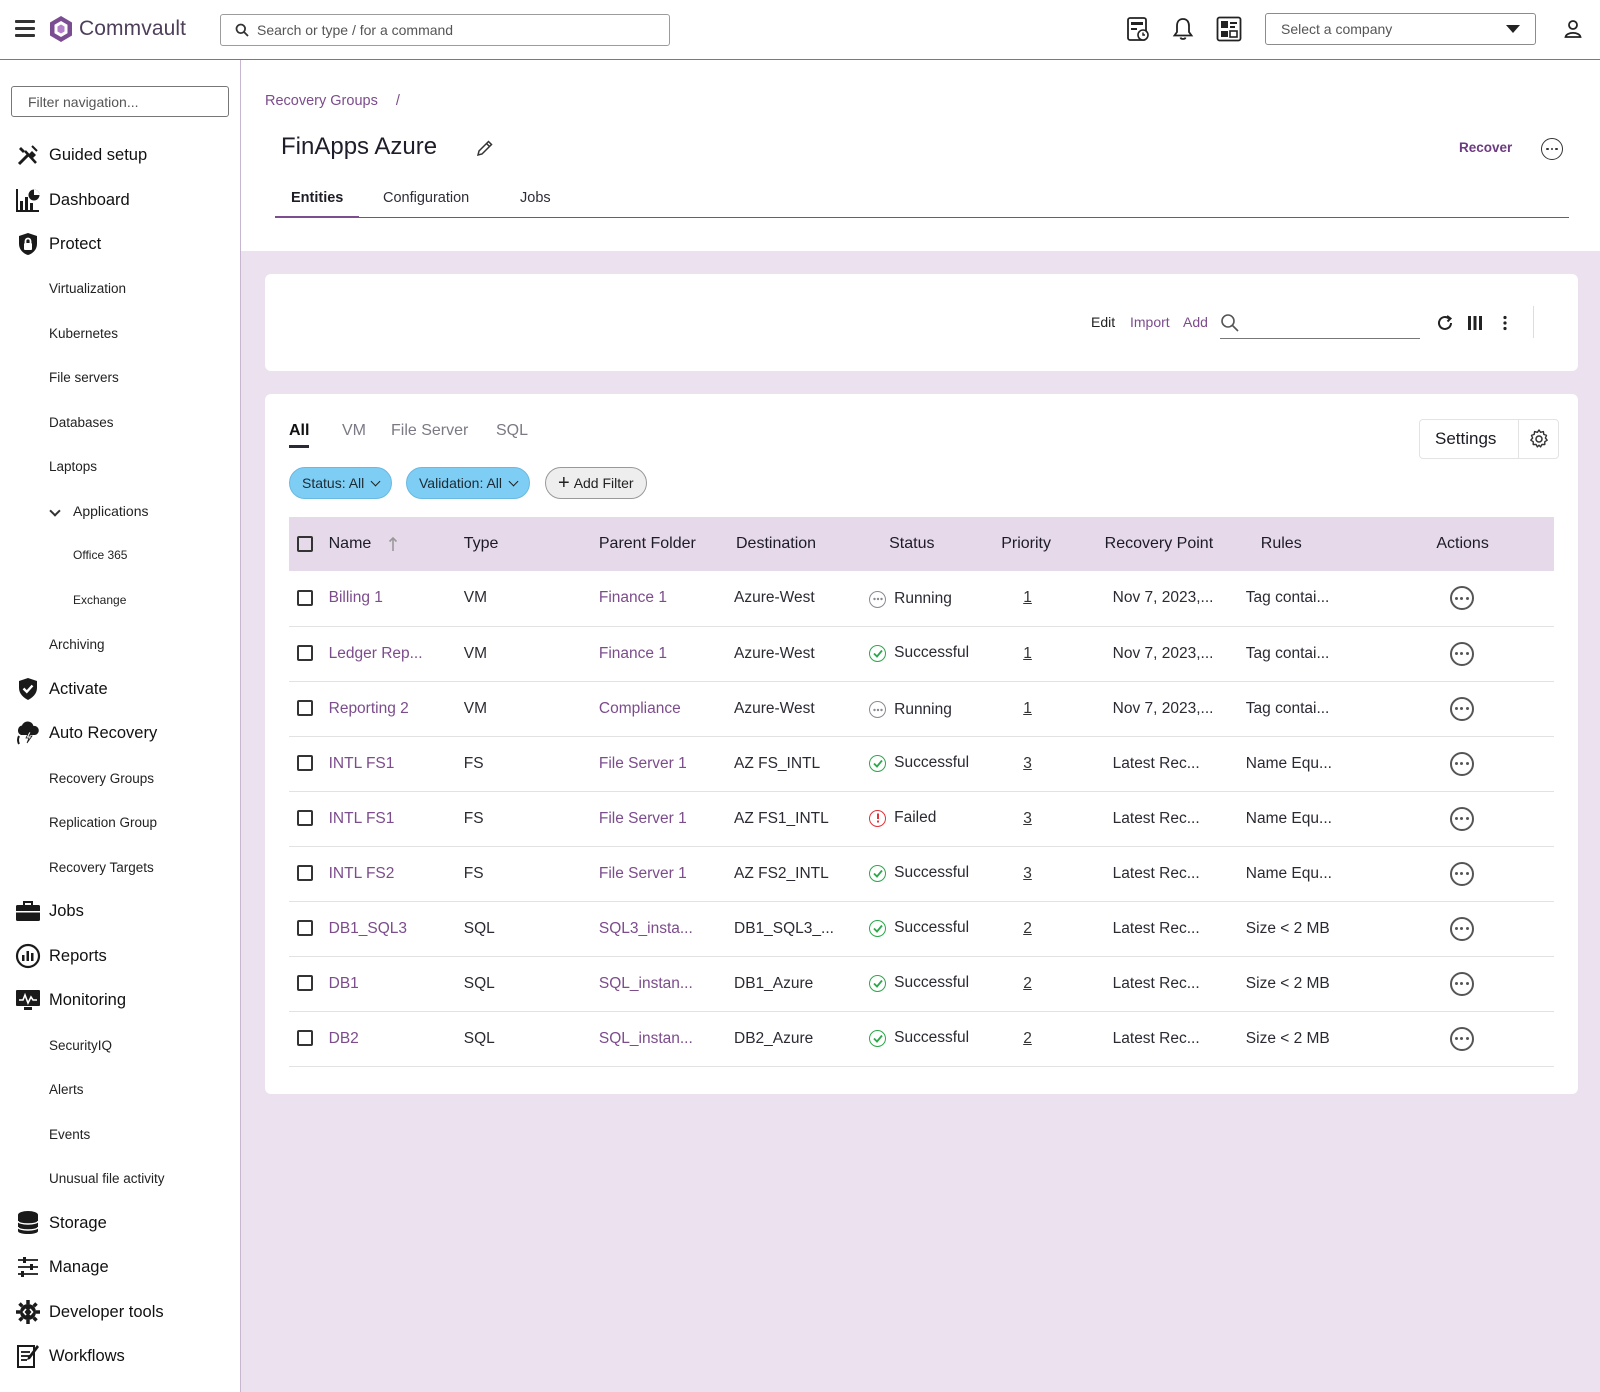 The width and height of the screenshot is (1600, 1392). Describe the element at coordinates (120, 1000) in the screenshot. I see `nav-monitoring: Monitoring` at that location.